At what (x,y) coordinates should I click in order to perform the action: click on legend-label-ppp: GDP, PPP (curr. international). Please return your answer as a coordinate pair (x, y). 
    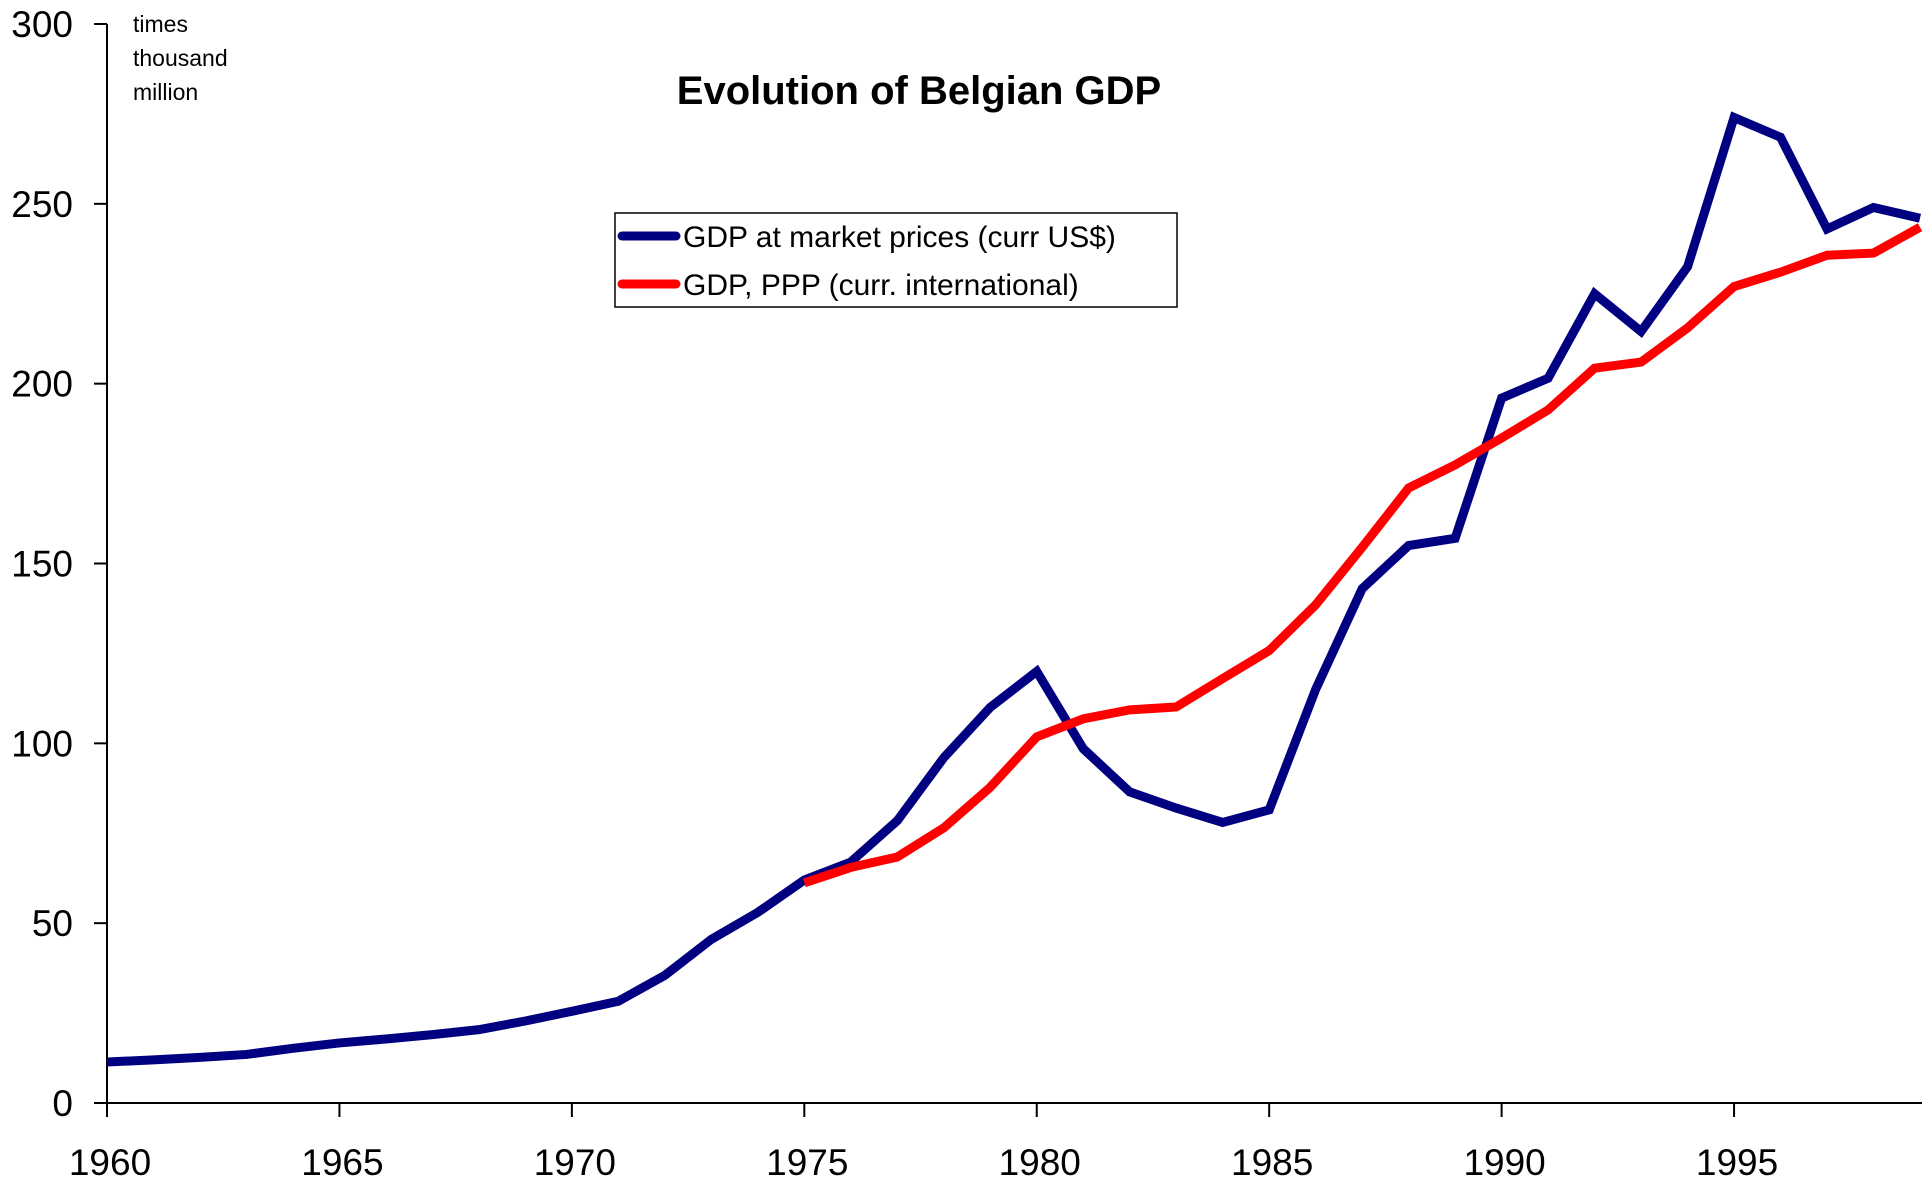
    Looking at the image, I should click on (881, 285).